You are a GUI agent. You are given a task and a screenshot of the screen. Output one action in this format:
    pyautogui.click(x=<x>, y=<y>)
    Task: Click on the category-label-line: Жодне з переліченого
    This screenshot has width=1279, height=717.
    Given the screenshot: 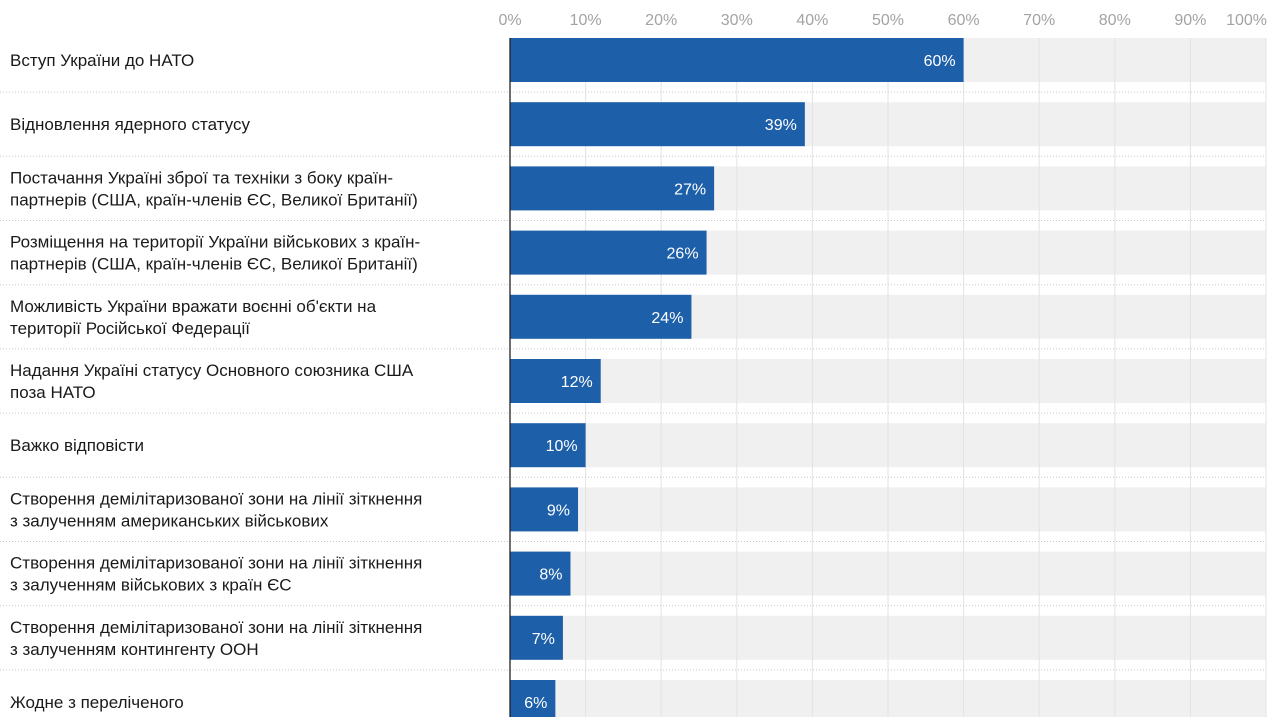 What is the action you would take?
    pyautogui.click(x=97, y=702)
    